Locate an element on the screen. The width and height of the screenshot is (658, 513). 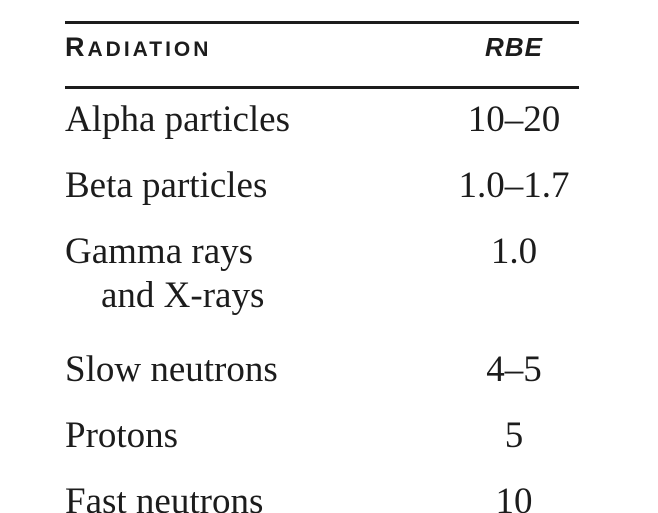
rbe-value-cell: 1.0–1.7 is located at coordinates (514, 185).